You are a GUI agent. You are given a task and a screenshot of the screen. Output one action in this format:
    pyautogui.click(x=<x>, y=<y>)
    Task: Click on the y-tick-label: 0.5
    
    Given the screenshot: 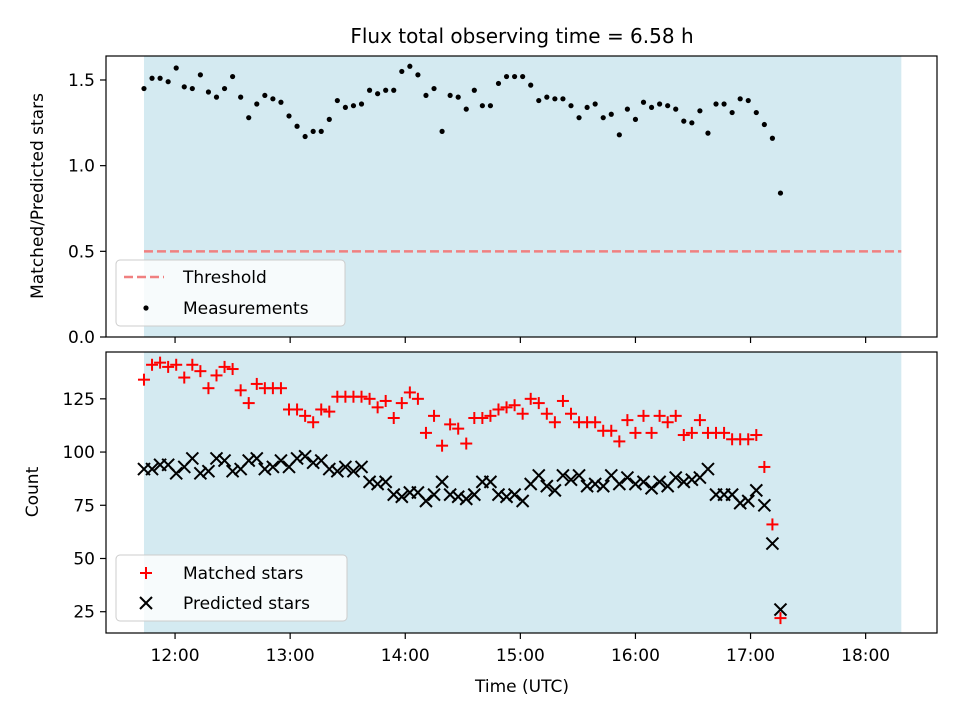 What is the action you would take?
    pyautogui.click(x=81, y=252)
    